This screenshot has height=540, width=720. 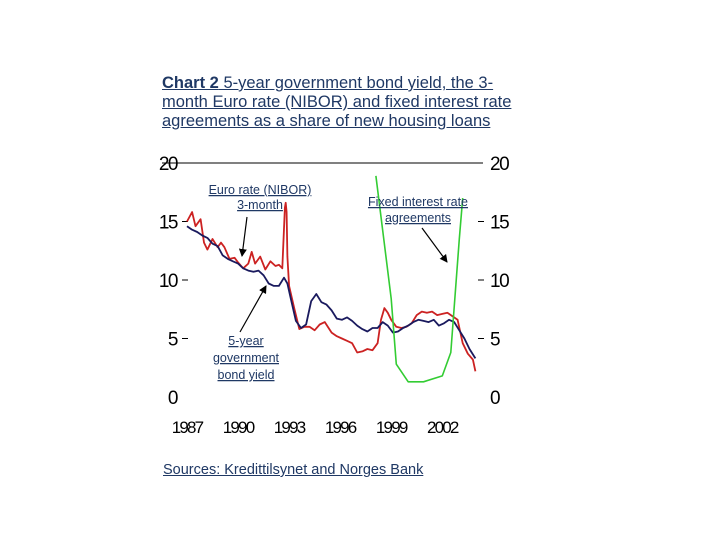 I want to click on nibor-annotation-arrow, so click(x=243, y=236).